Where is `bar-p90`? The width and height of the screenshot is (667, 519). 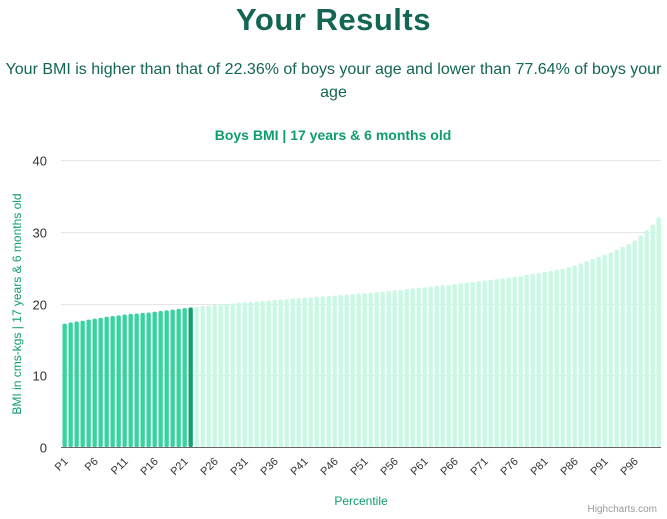
bar-p90 is located at coordinates (598, 351).